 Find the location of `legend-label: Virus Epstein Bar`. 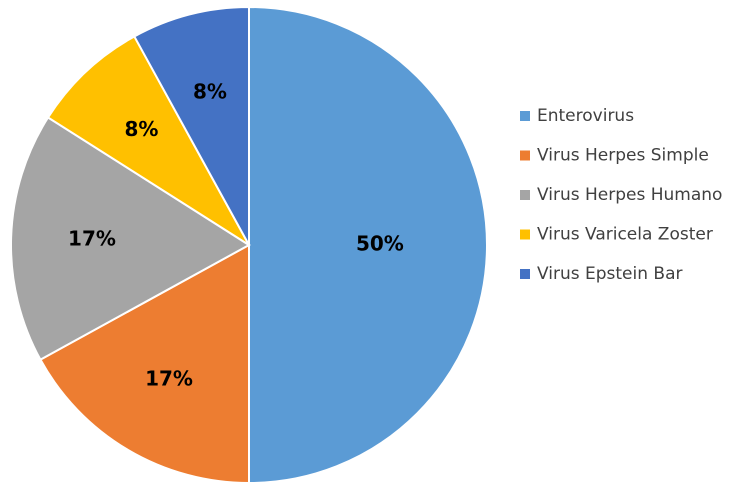

legend-label: Virus Epstein Bar is located at coordinates (610, 274).